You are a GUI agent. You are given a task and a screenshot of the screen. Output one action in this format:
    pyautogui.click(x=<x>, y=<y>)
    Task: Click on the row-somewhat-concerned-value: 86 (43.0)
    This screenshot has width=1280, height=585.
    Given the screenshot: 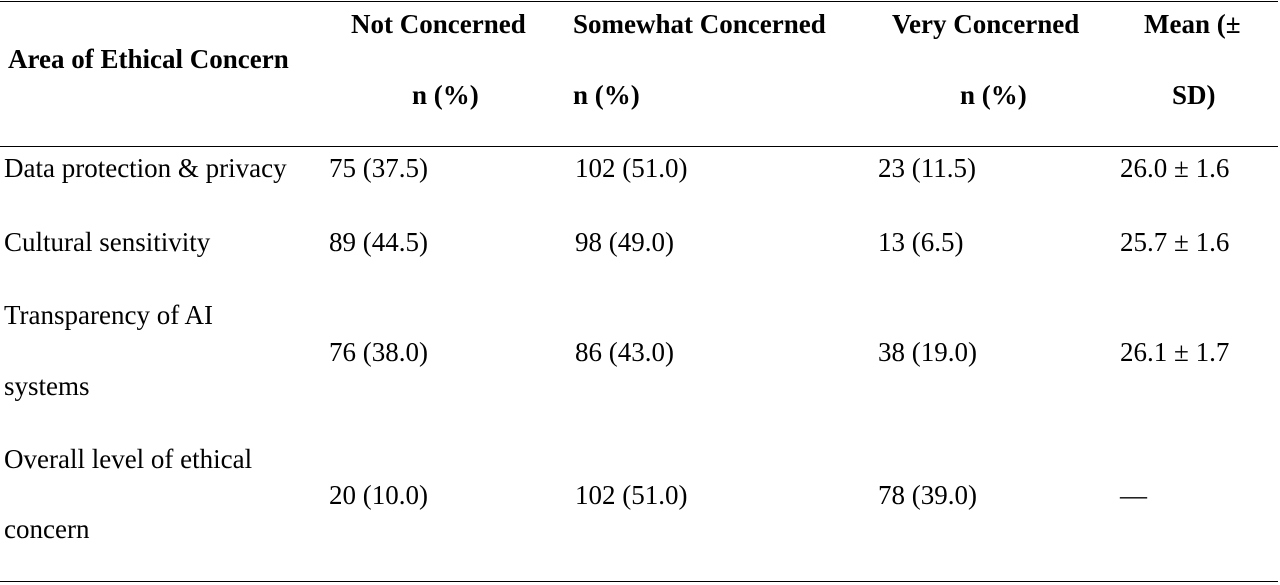 What is the action you would take?
    pyautogui.click(x=624, y=352)
    